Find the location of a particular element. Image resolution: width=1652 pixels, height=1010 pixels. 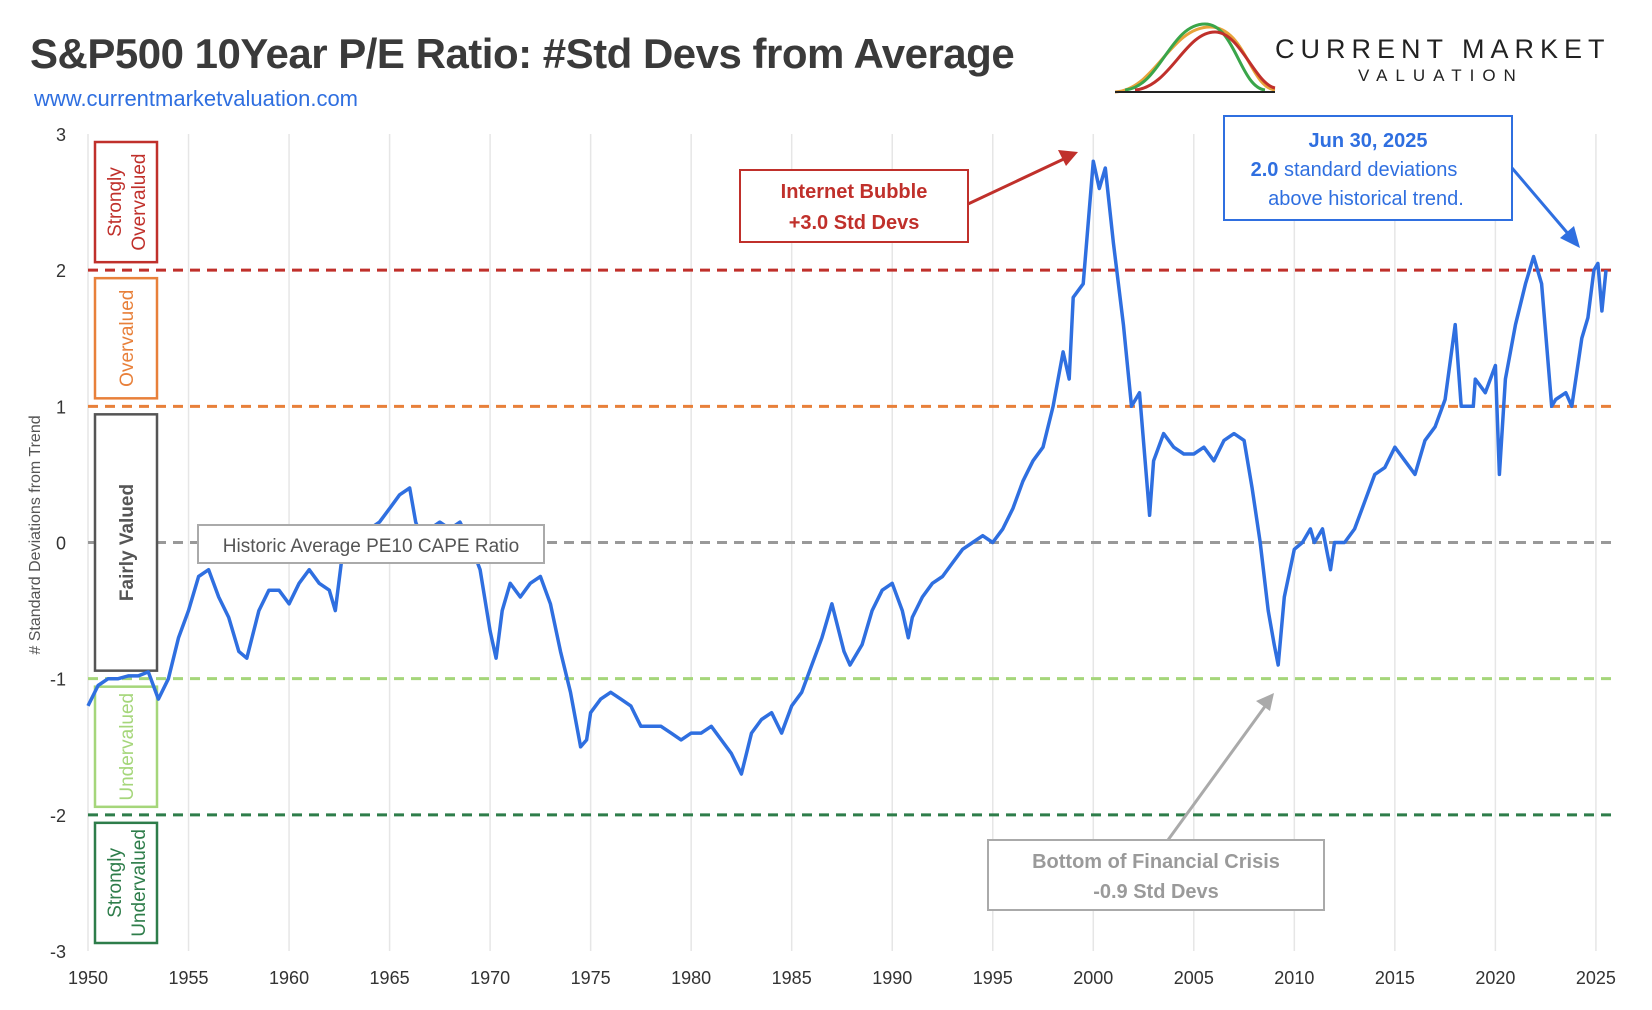

current-line2: 2.0 standard deviations is located at coordinates (1354, 170).